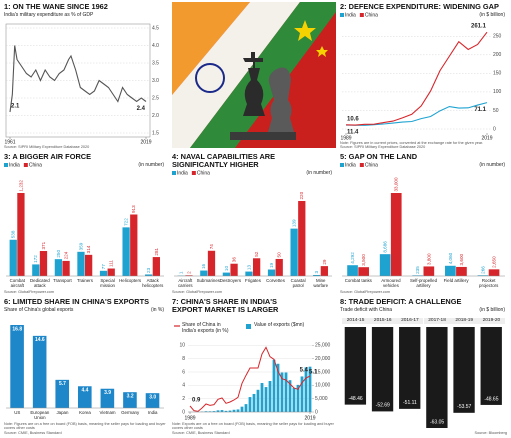 The height and width of the screenshot is (438, 511). What do you see at coordinates (182, 173) in the screenshot?
I see `legend-label: India` at bounding box center [182, 173].